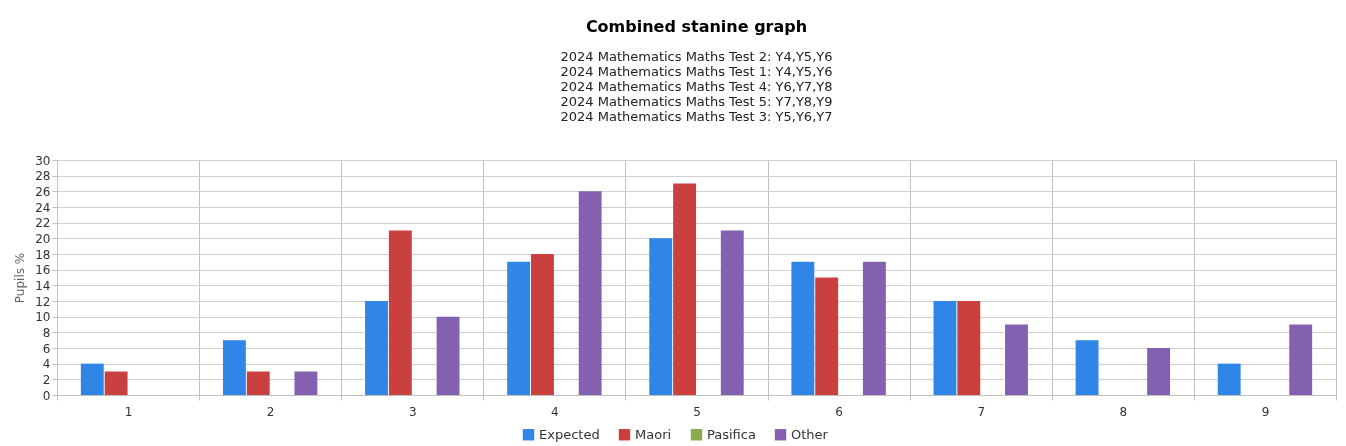 This screenshot has width=1346, height=446. Describe the element at coordinates (43, 270) in the screenshot. I see `y-tick-label: 16` at that location.